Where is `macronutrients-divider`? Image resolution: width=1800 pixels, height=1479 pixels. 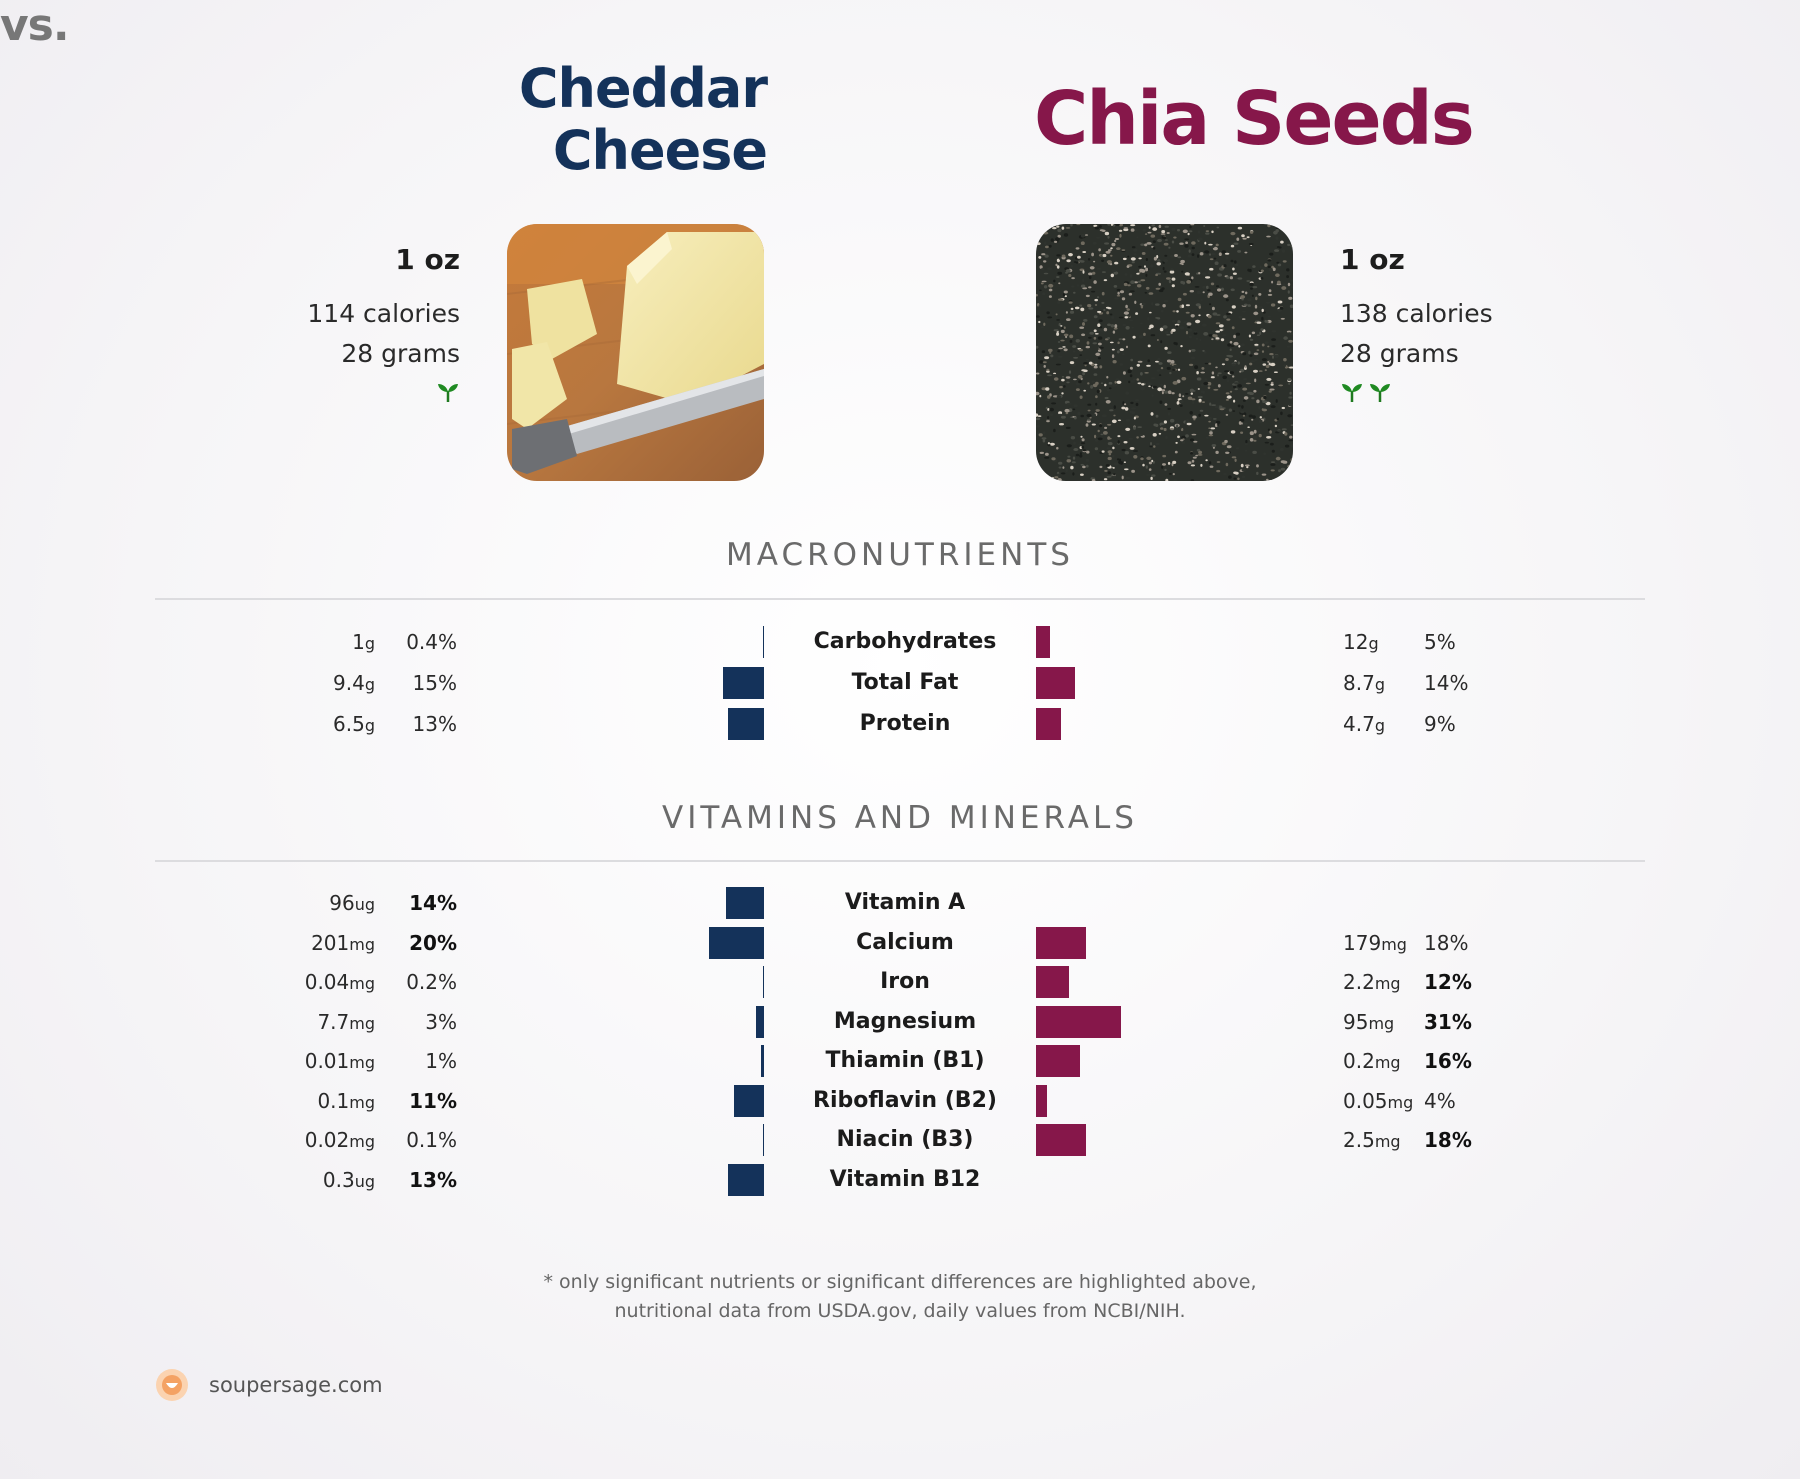
macronutrients-divider is located at coordinates (900, 599).